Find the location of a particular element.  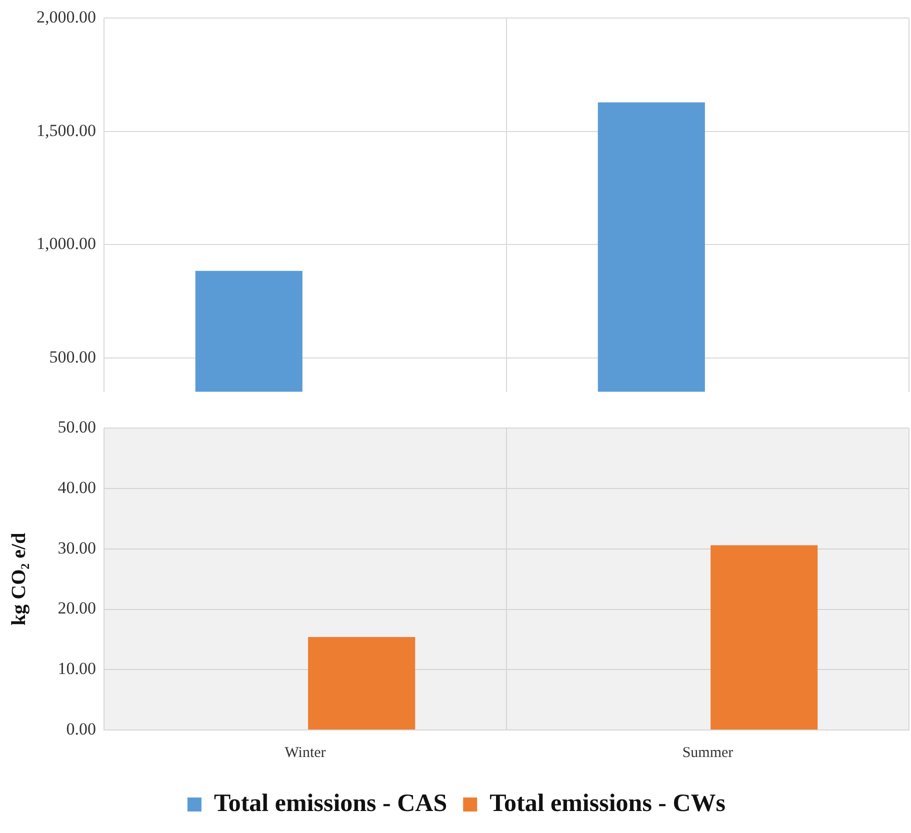

y-tick-label: 500.00 is located at coordinates (72, 356).